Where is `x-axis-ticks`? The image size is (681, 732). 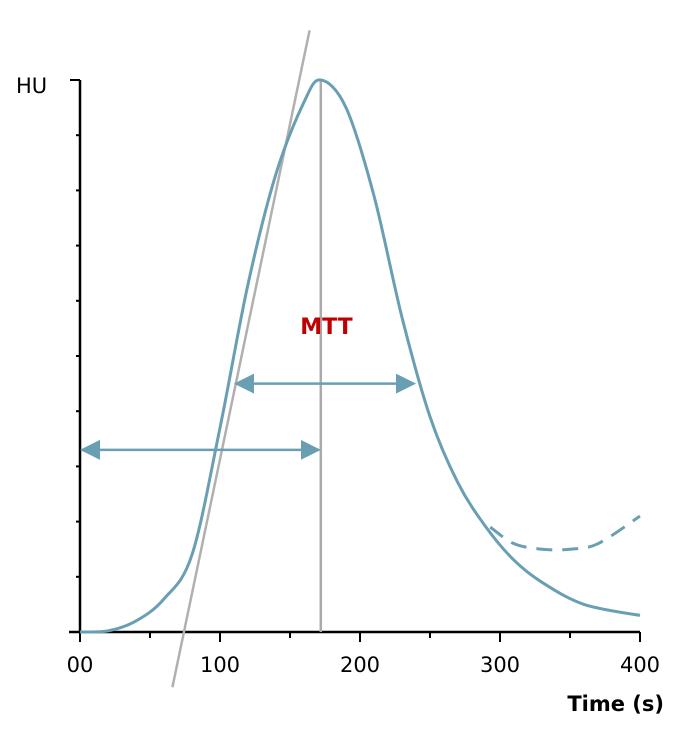 x-axis-ticks is located at coordinates (360, 637).